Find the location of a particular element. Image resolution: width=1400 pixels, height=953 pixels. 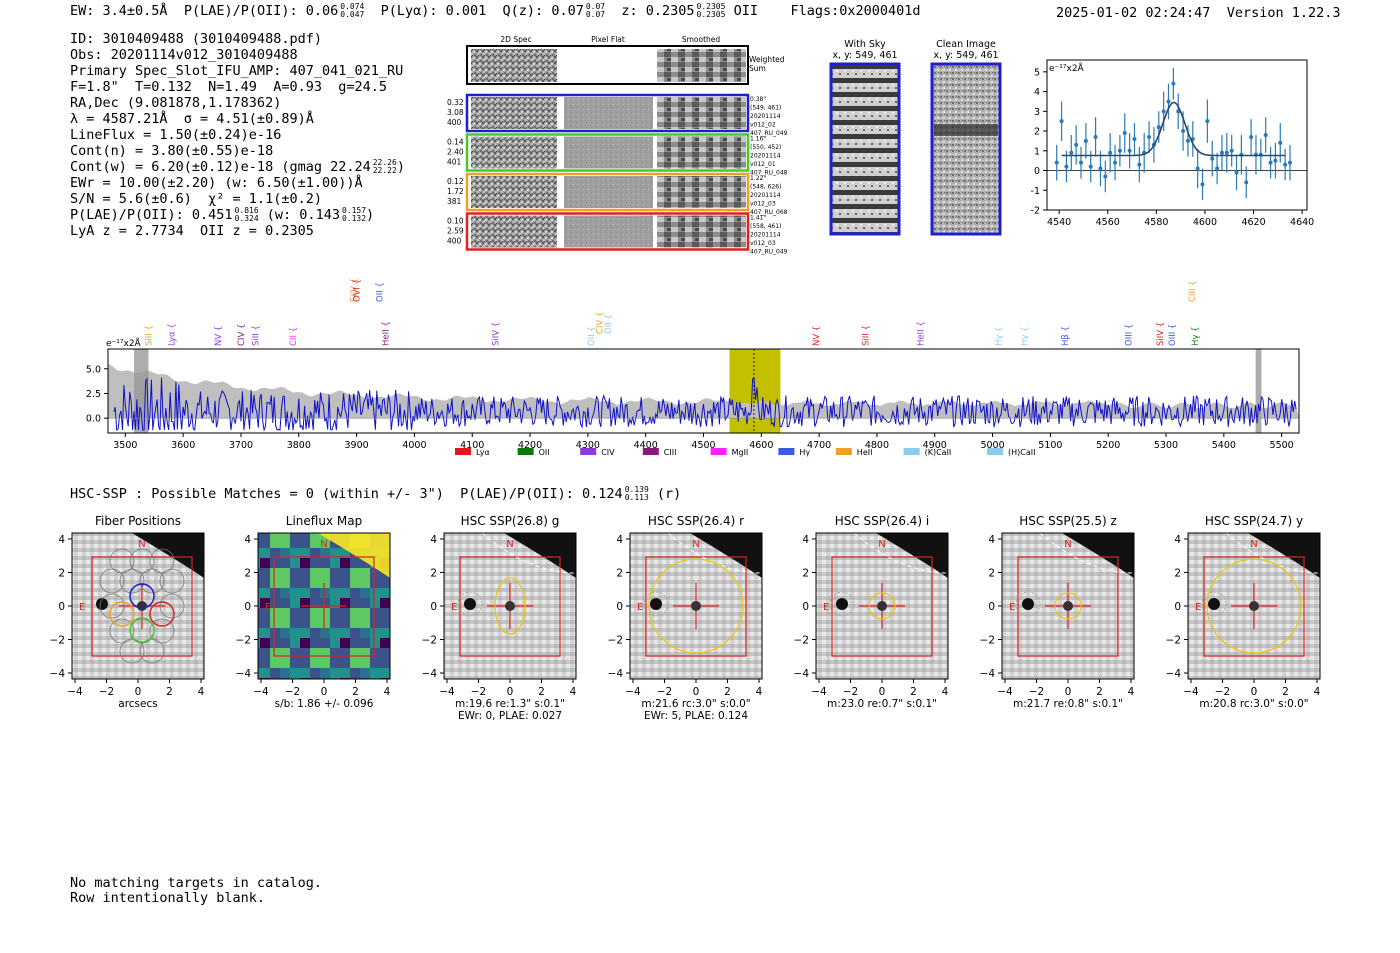

spec-x-tick-label: 3800 is located at coordinates (299, 445).